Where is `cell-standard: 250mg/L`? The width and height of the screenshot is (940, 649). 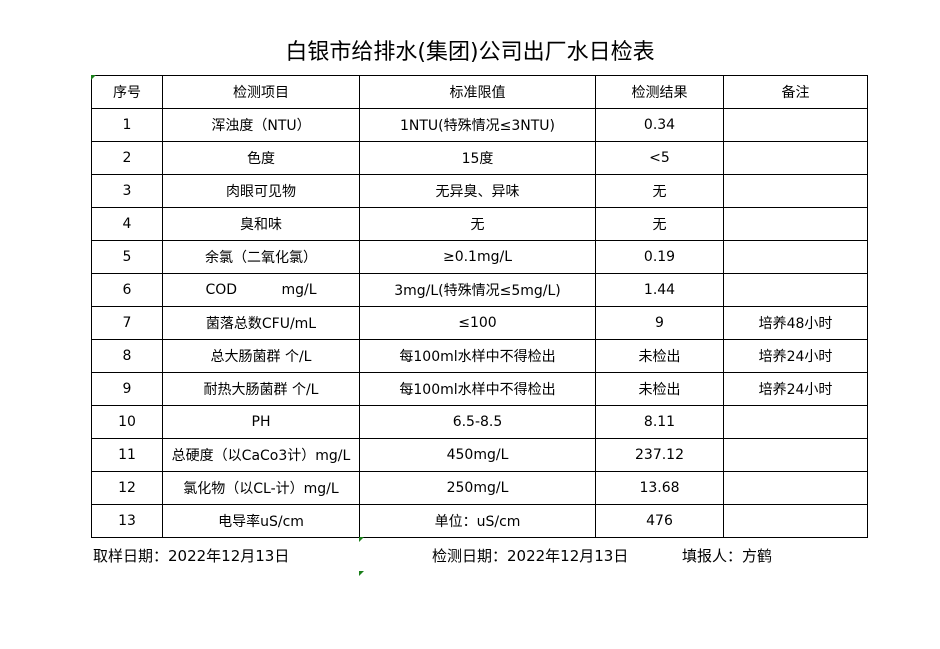 cell-standard: 250mg/L is located at coordinates (477, 488).